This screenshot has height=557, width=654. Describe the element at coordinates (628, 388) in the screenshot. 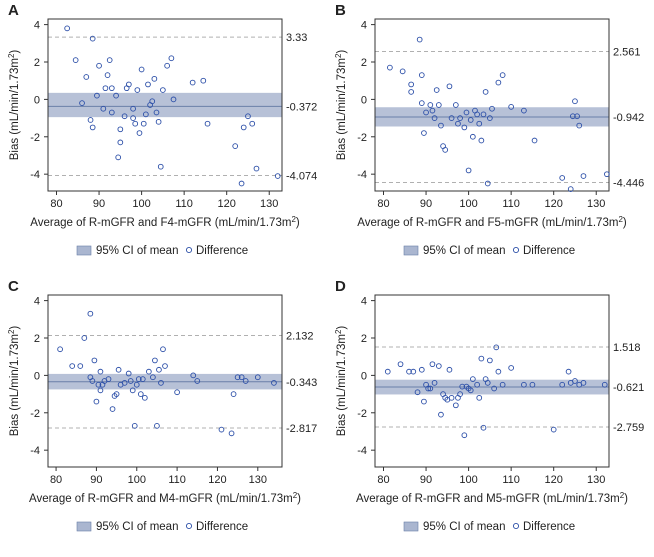

I see `mean-label: -0.621` at that location.